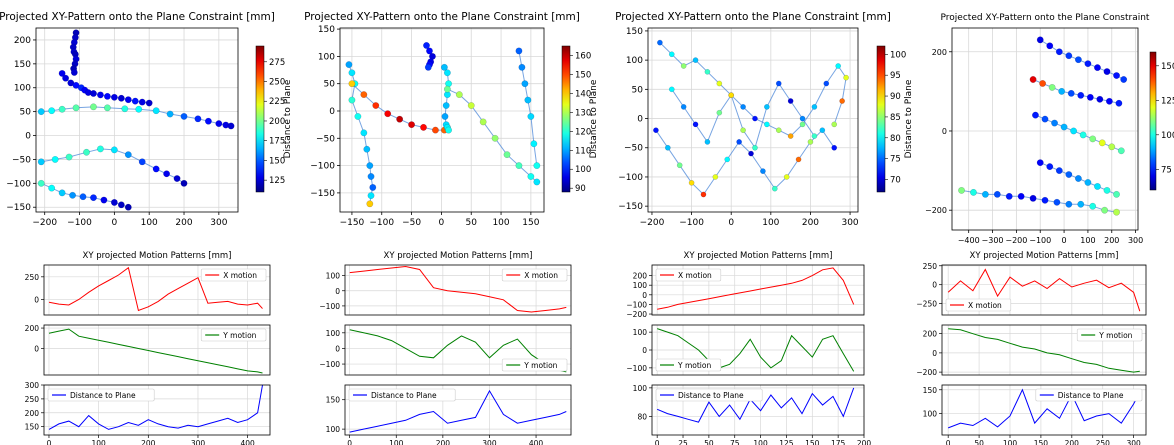  What do you see at coordinates (926, 372) in the screenshot?
I see `y-tick-label: −200` at bounding box center [926, 372].